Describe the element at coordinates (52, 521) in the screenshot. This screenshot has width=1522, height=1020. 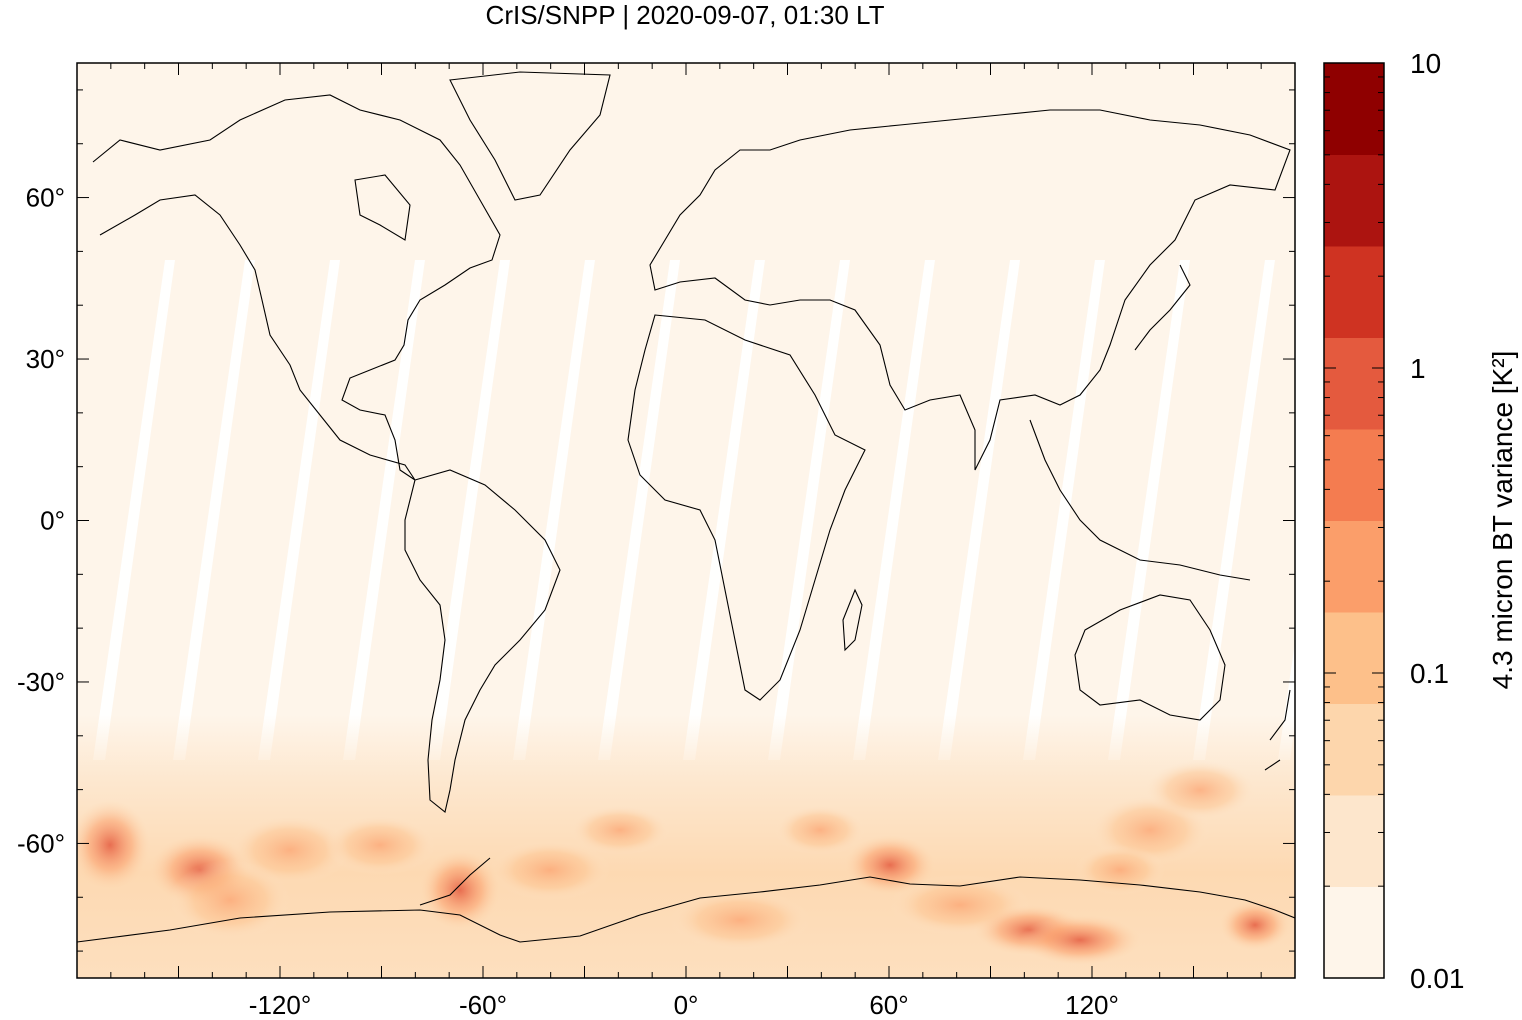
I see `y-tick-label: 0°` at that location.